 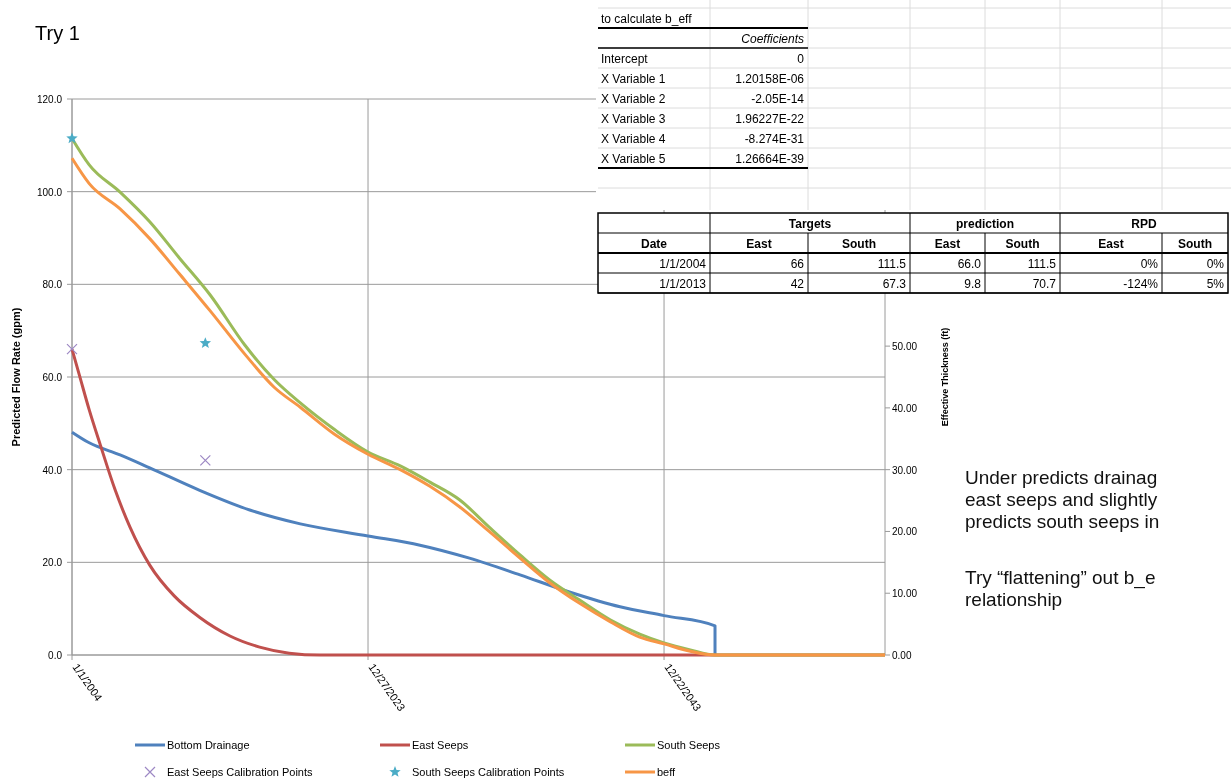 I want to click on text: Intercept, so click(x=625, y=59).